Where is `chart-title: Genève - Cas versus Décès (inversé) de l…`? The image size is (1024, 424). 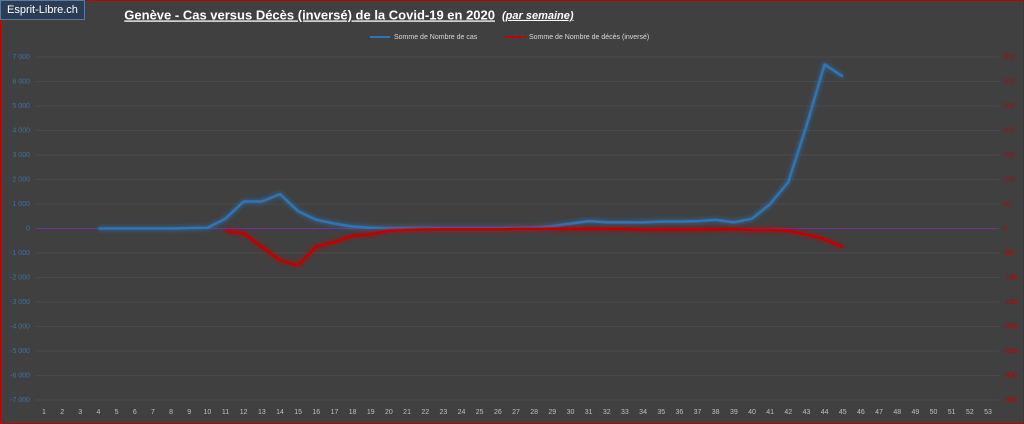 chart-title: Genève - Cas versus Décès (inversé) de l… is located at coordinates (309, 14).